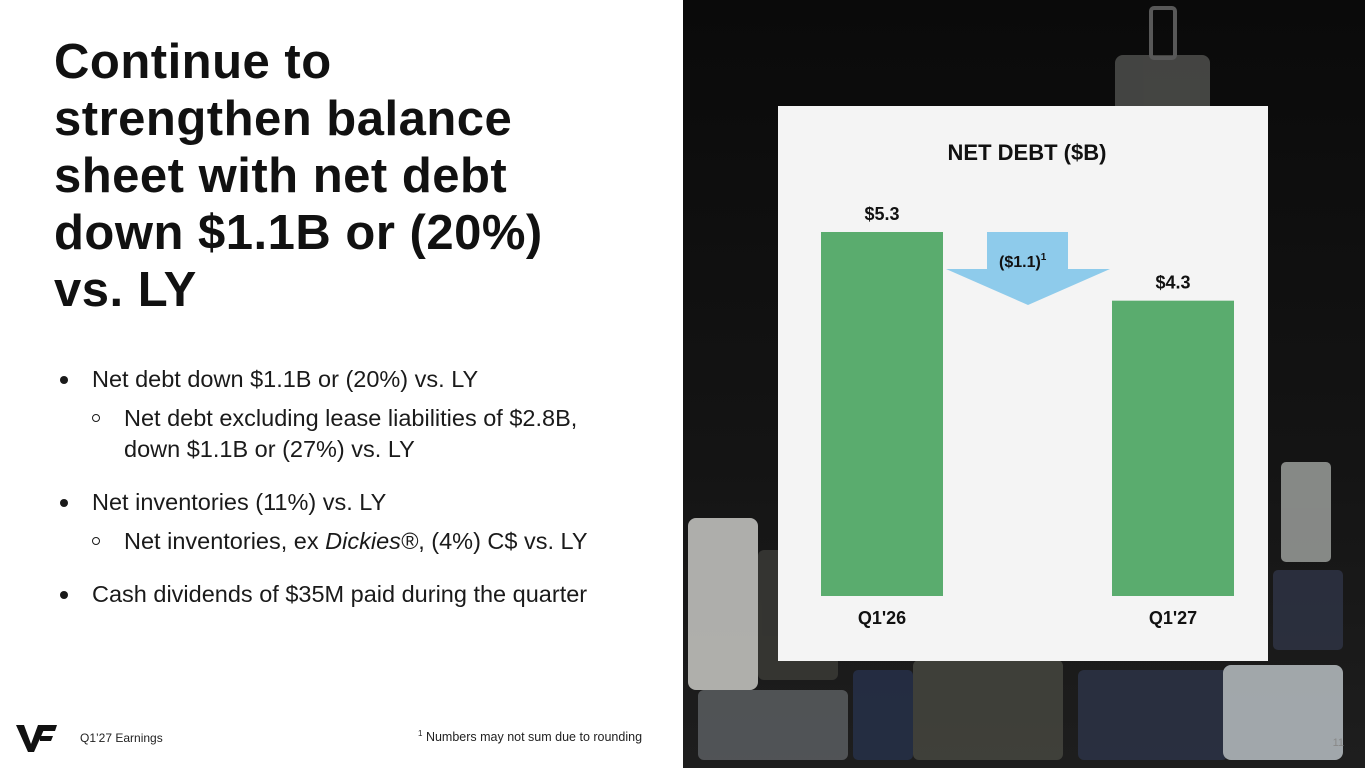 The image size is (1365, 768). What do you see at coordinates (1173, 618) in the screenshot?
I see `category-label: Q1'27` at bounding box center [1173, 618].